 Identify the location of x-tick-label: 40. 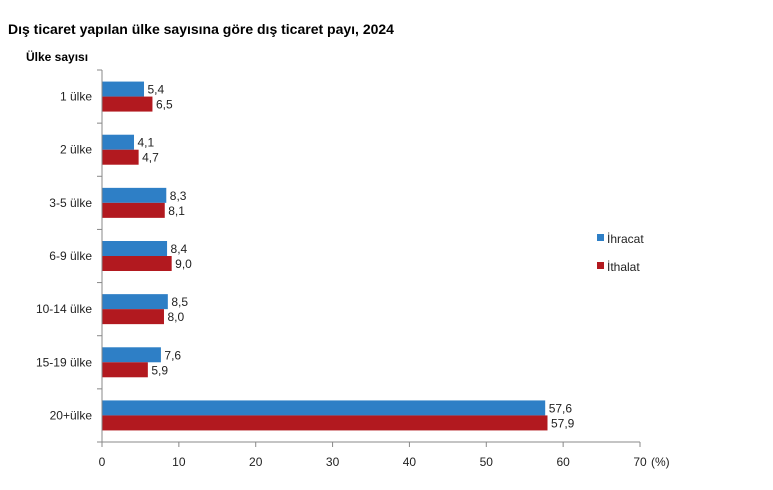
(410, 462).